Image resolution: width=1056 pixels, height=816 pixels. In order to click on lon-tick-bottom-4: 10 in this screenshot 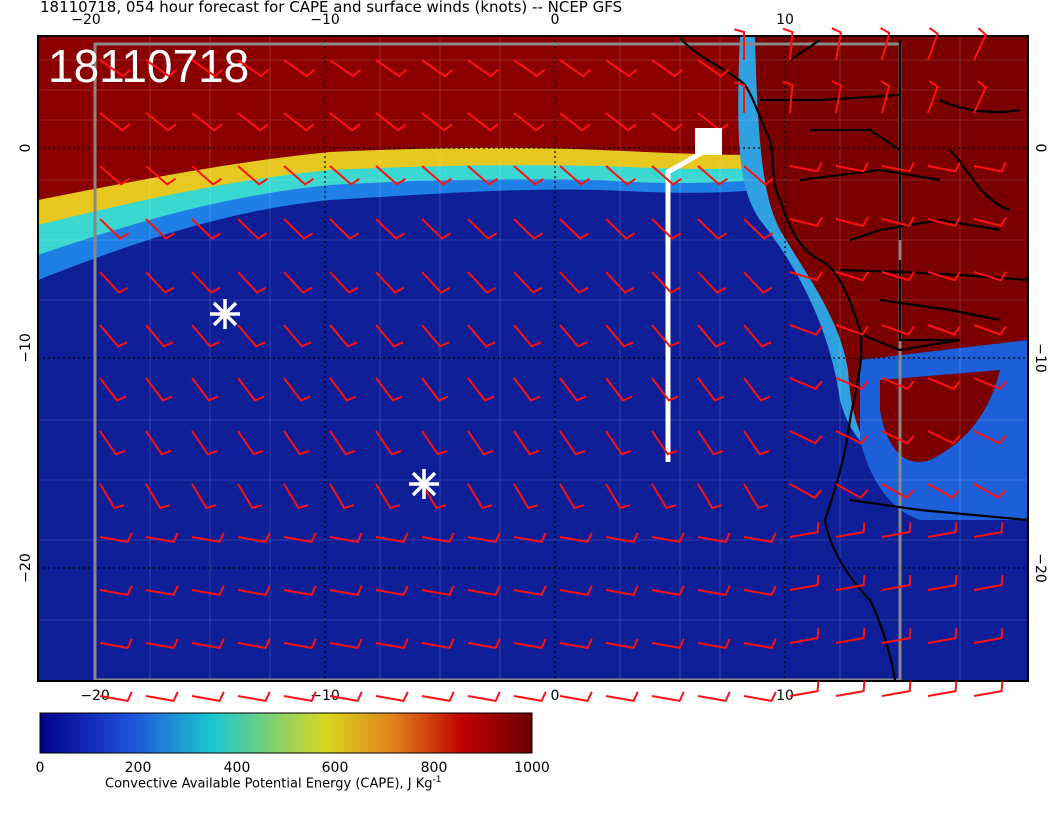, I will do `click(785, 696)`.